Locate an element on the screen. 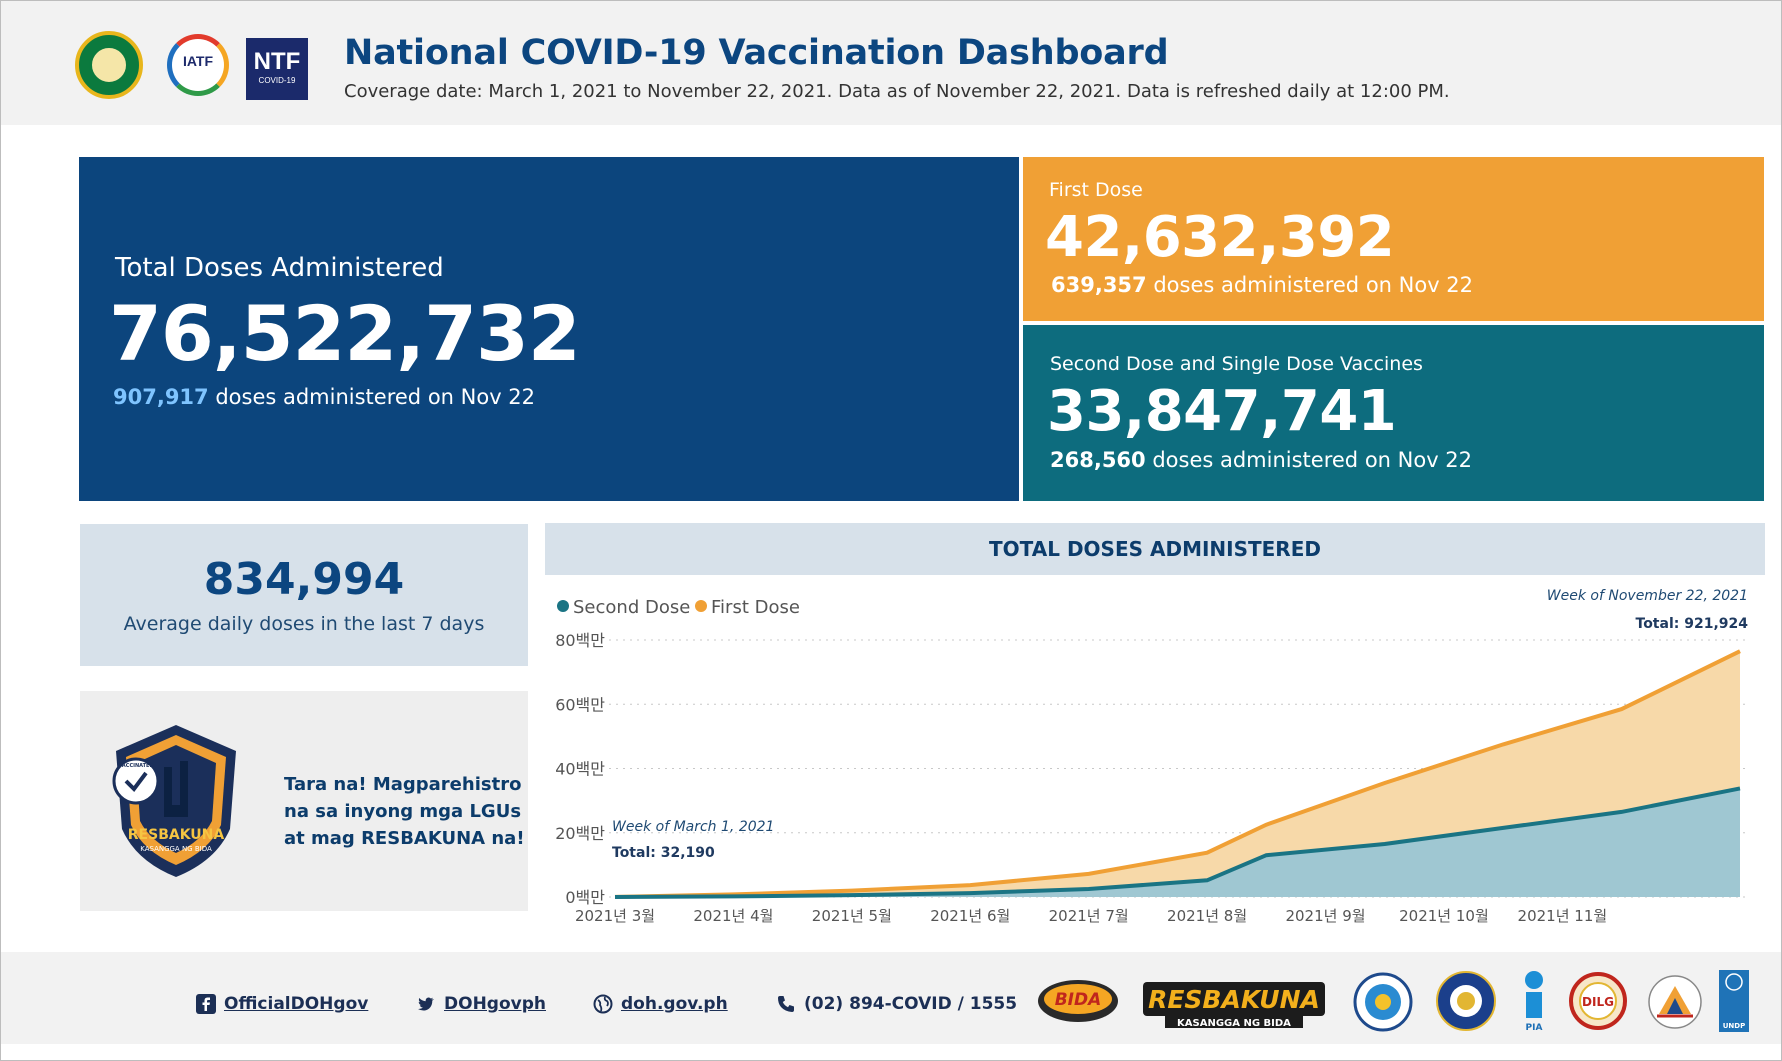 The image size is (1782, 1061). second-dose-daily-suffix: doses administered on Nov 22 is located at coordinates (1309, 460).